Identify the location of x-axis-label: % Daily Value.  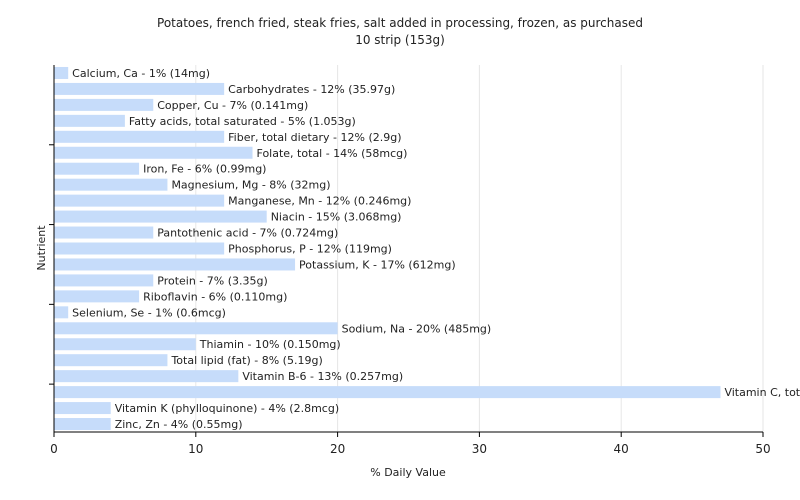
(408, 472).